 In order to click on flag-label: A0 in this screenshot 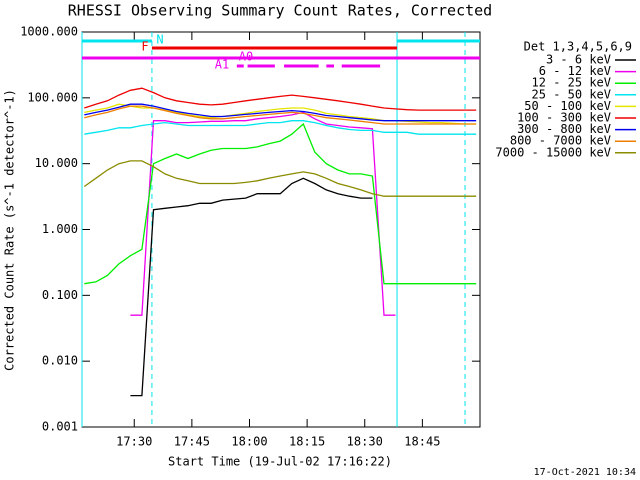, I will do `click(246, 57)`.